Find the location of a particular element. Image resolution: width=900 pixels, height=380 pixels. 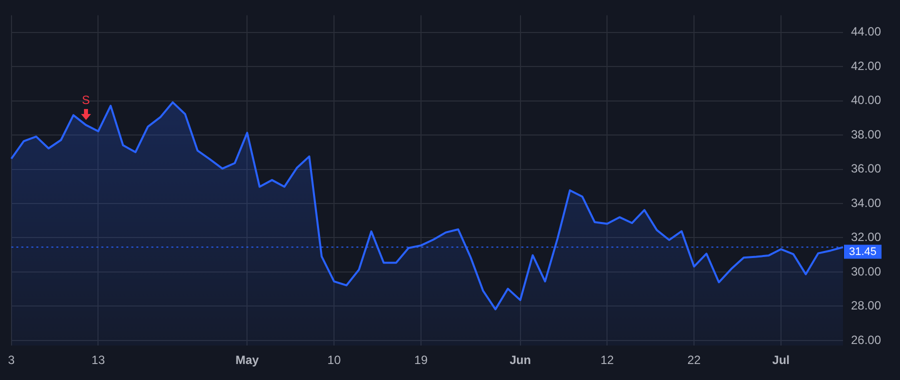

y-tick-label: 32.00 is located at coordinates (866, 237).